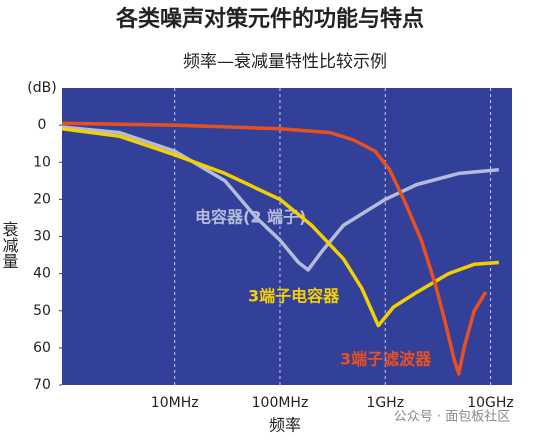 Image resolution: width=540 pixels, height=441 pixels. I want to click on y-tick-label: 40, so click(42, 274).